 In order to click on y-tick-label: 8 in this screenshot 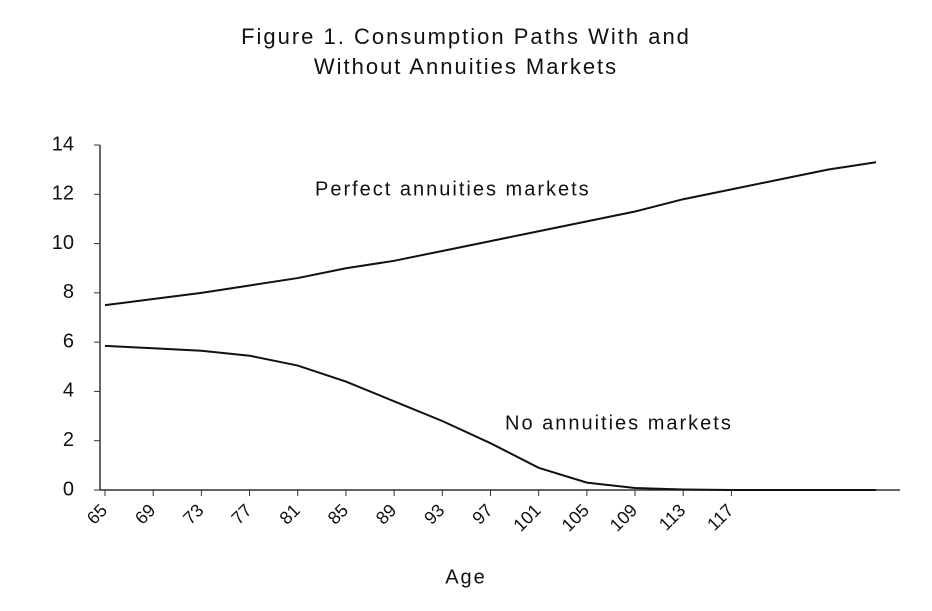, I will do `click(68, 292)`.